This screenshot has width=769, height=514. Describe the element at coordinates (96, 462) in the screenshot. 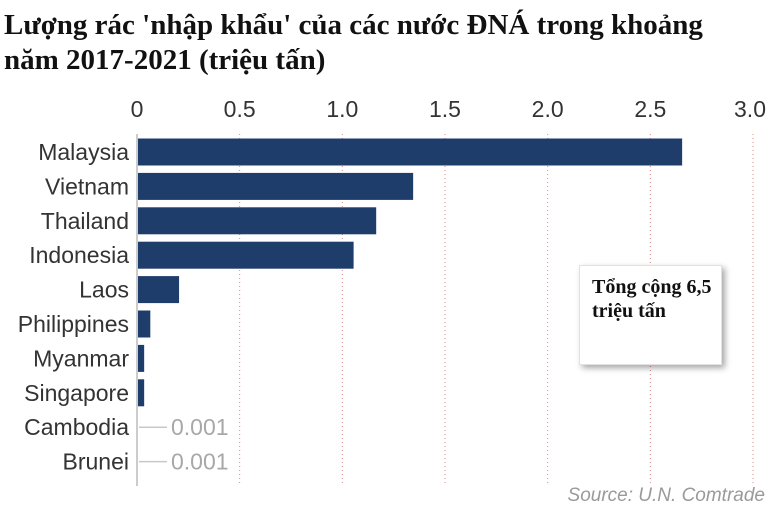

I see `category-label: Brunei` at that location.